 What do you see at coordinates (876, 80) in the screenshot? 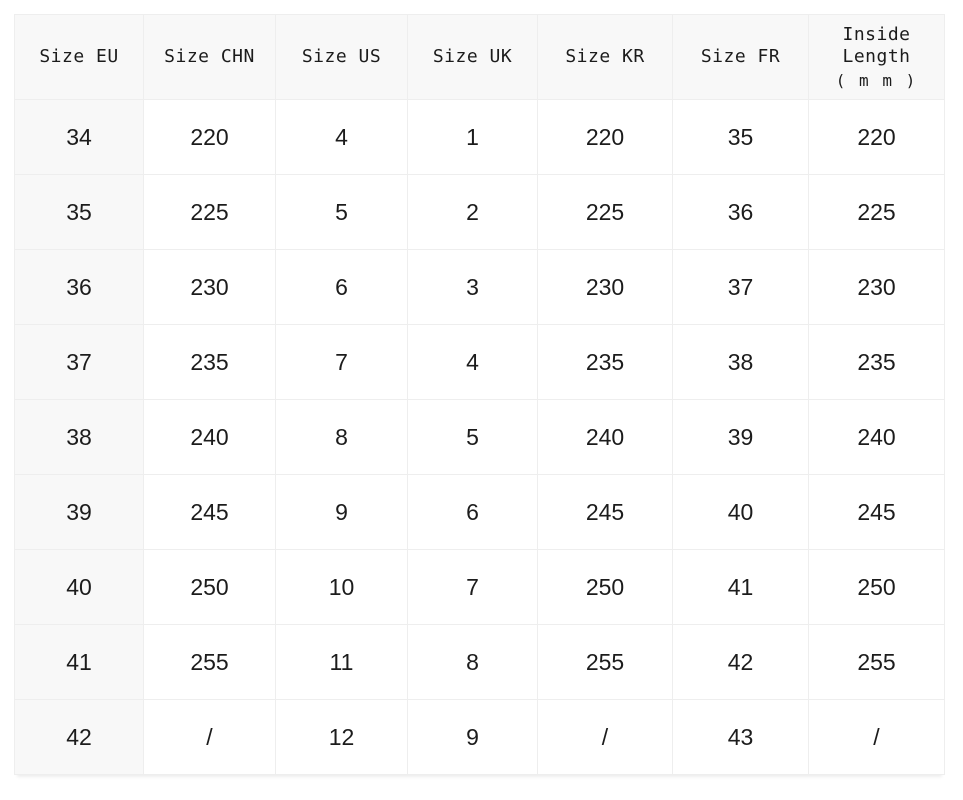
I see `column-header-inside-length-unit: ( m m )` at bounding box center [876, 80].